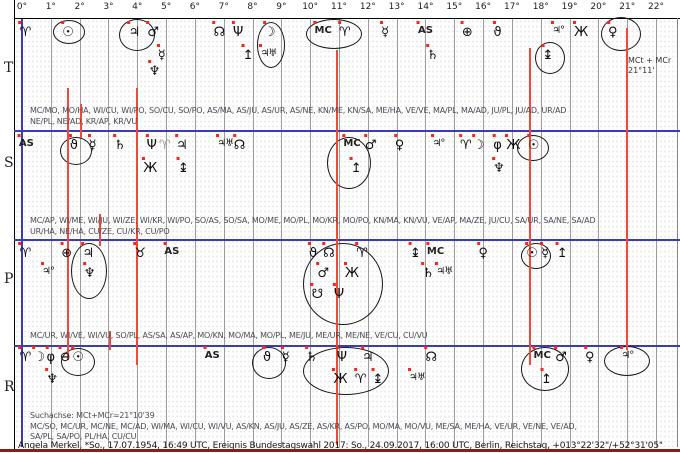 The width and height of the screenshot is (680, 453). Describe the element at coordinates (426, 232) in the screenshot. I see `degree-gridline` at that location.